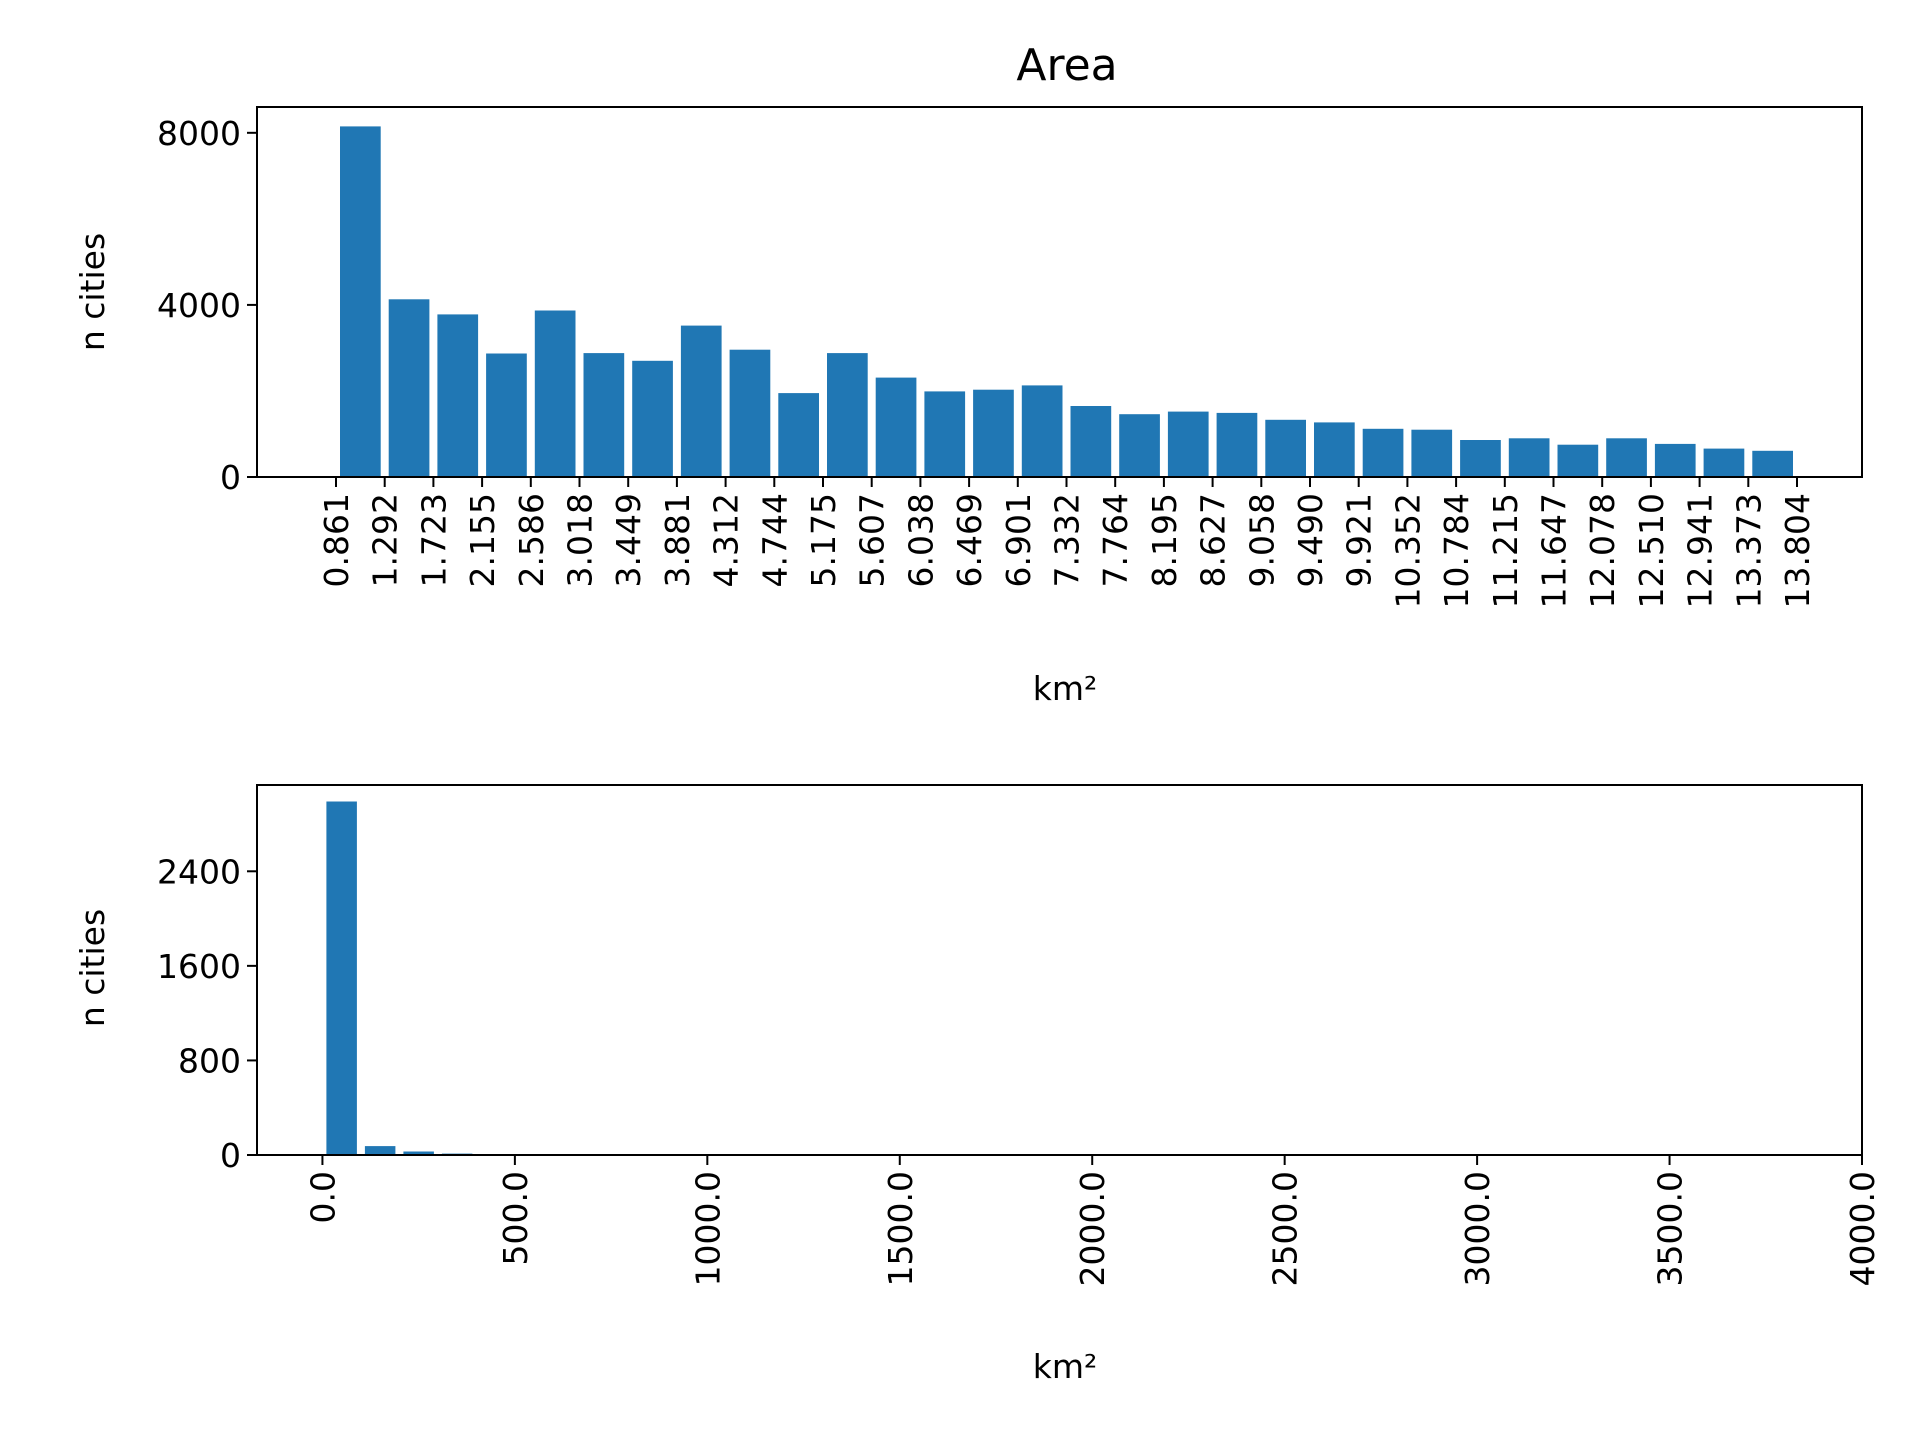 This screenshot has height=1440, width=1920. Describe the element at coordinates (92, 292) in the screenshot. I see `top-y-axis-label: n cities` at that location.